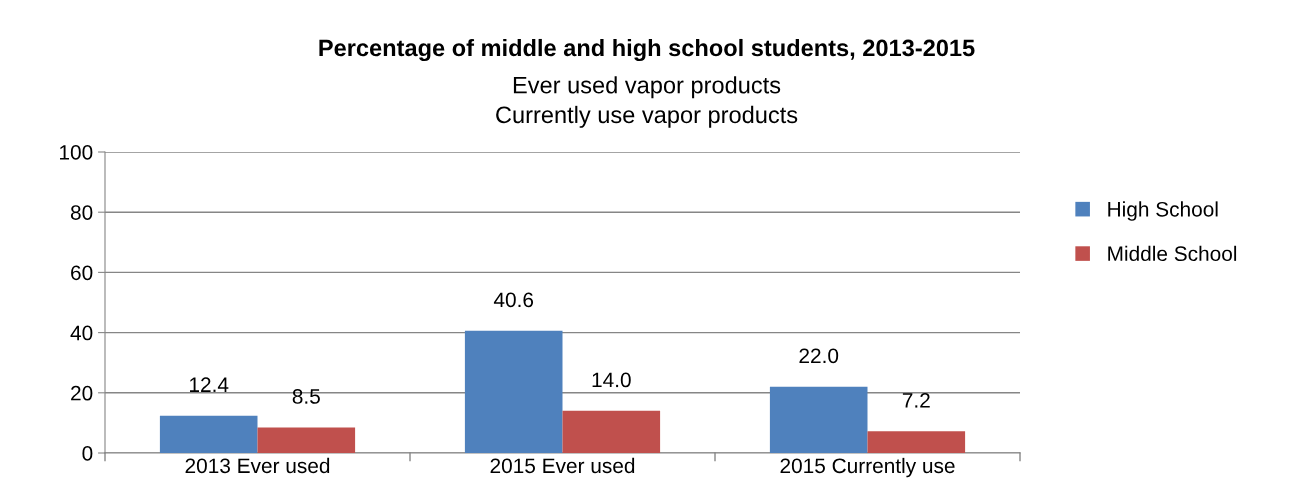 Image resolution: width=1293 pixels, height=504 pixels. What do you see at coordinates (647, 50) in the screenshot?
I see `chart-title: Percentage of middle and high school students, 2013-2015` at bounding box center [647, 50].